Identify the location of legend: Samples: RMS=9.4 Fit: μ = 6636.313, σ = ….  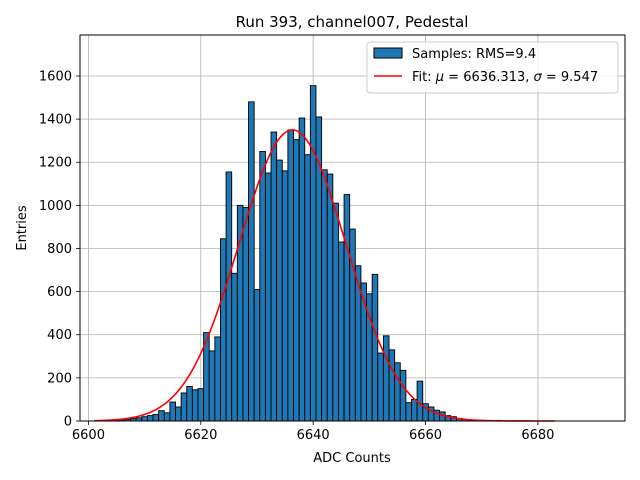
(492, 67).